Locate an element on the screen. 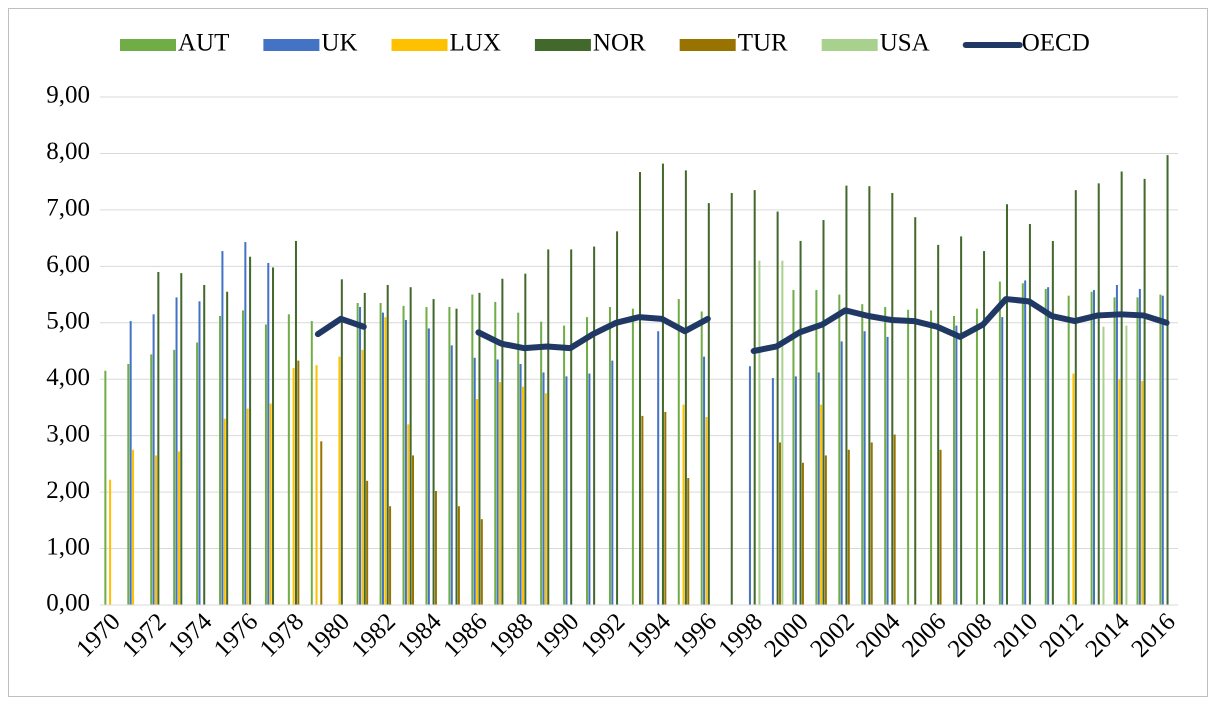  y-tick-label: 0,00 is located at coordinates (68, 603).